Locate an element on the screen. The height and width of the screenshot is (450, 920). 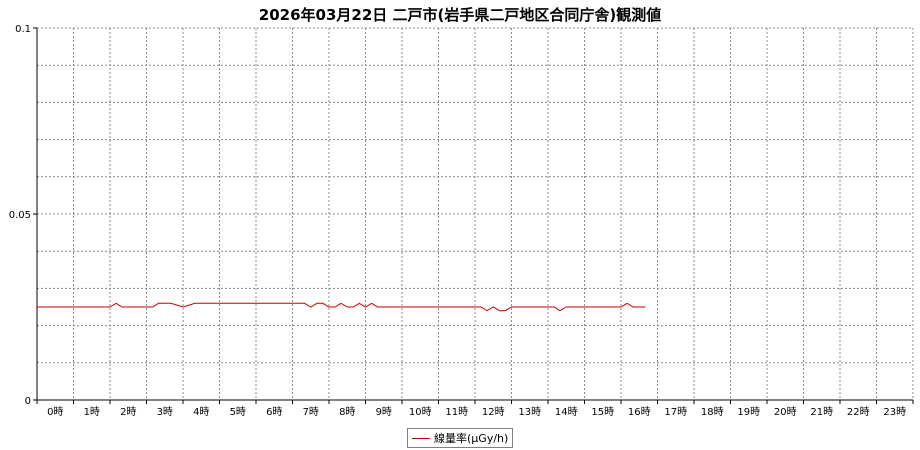
series-line is located at coordinates (341, 307).